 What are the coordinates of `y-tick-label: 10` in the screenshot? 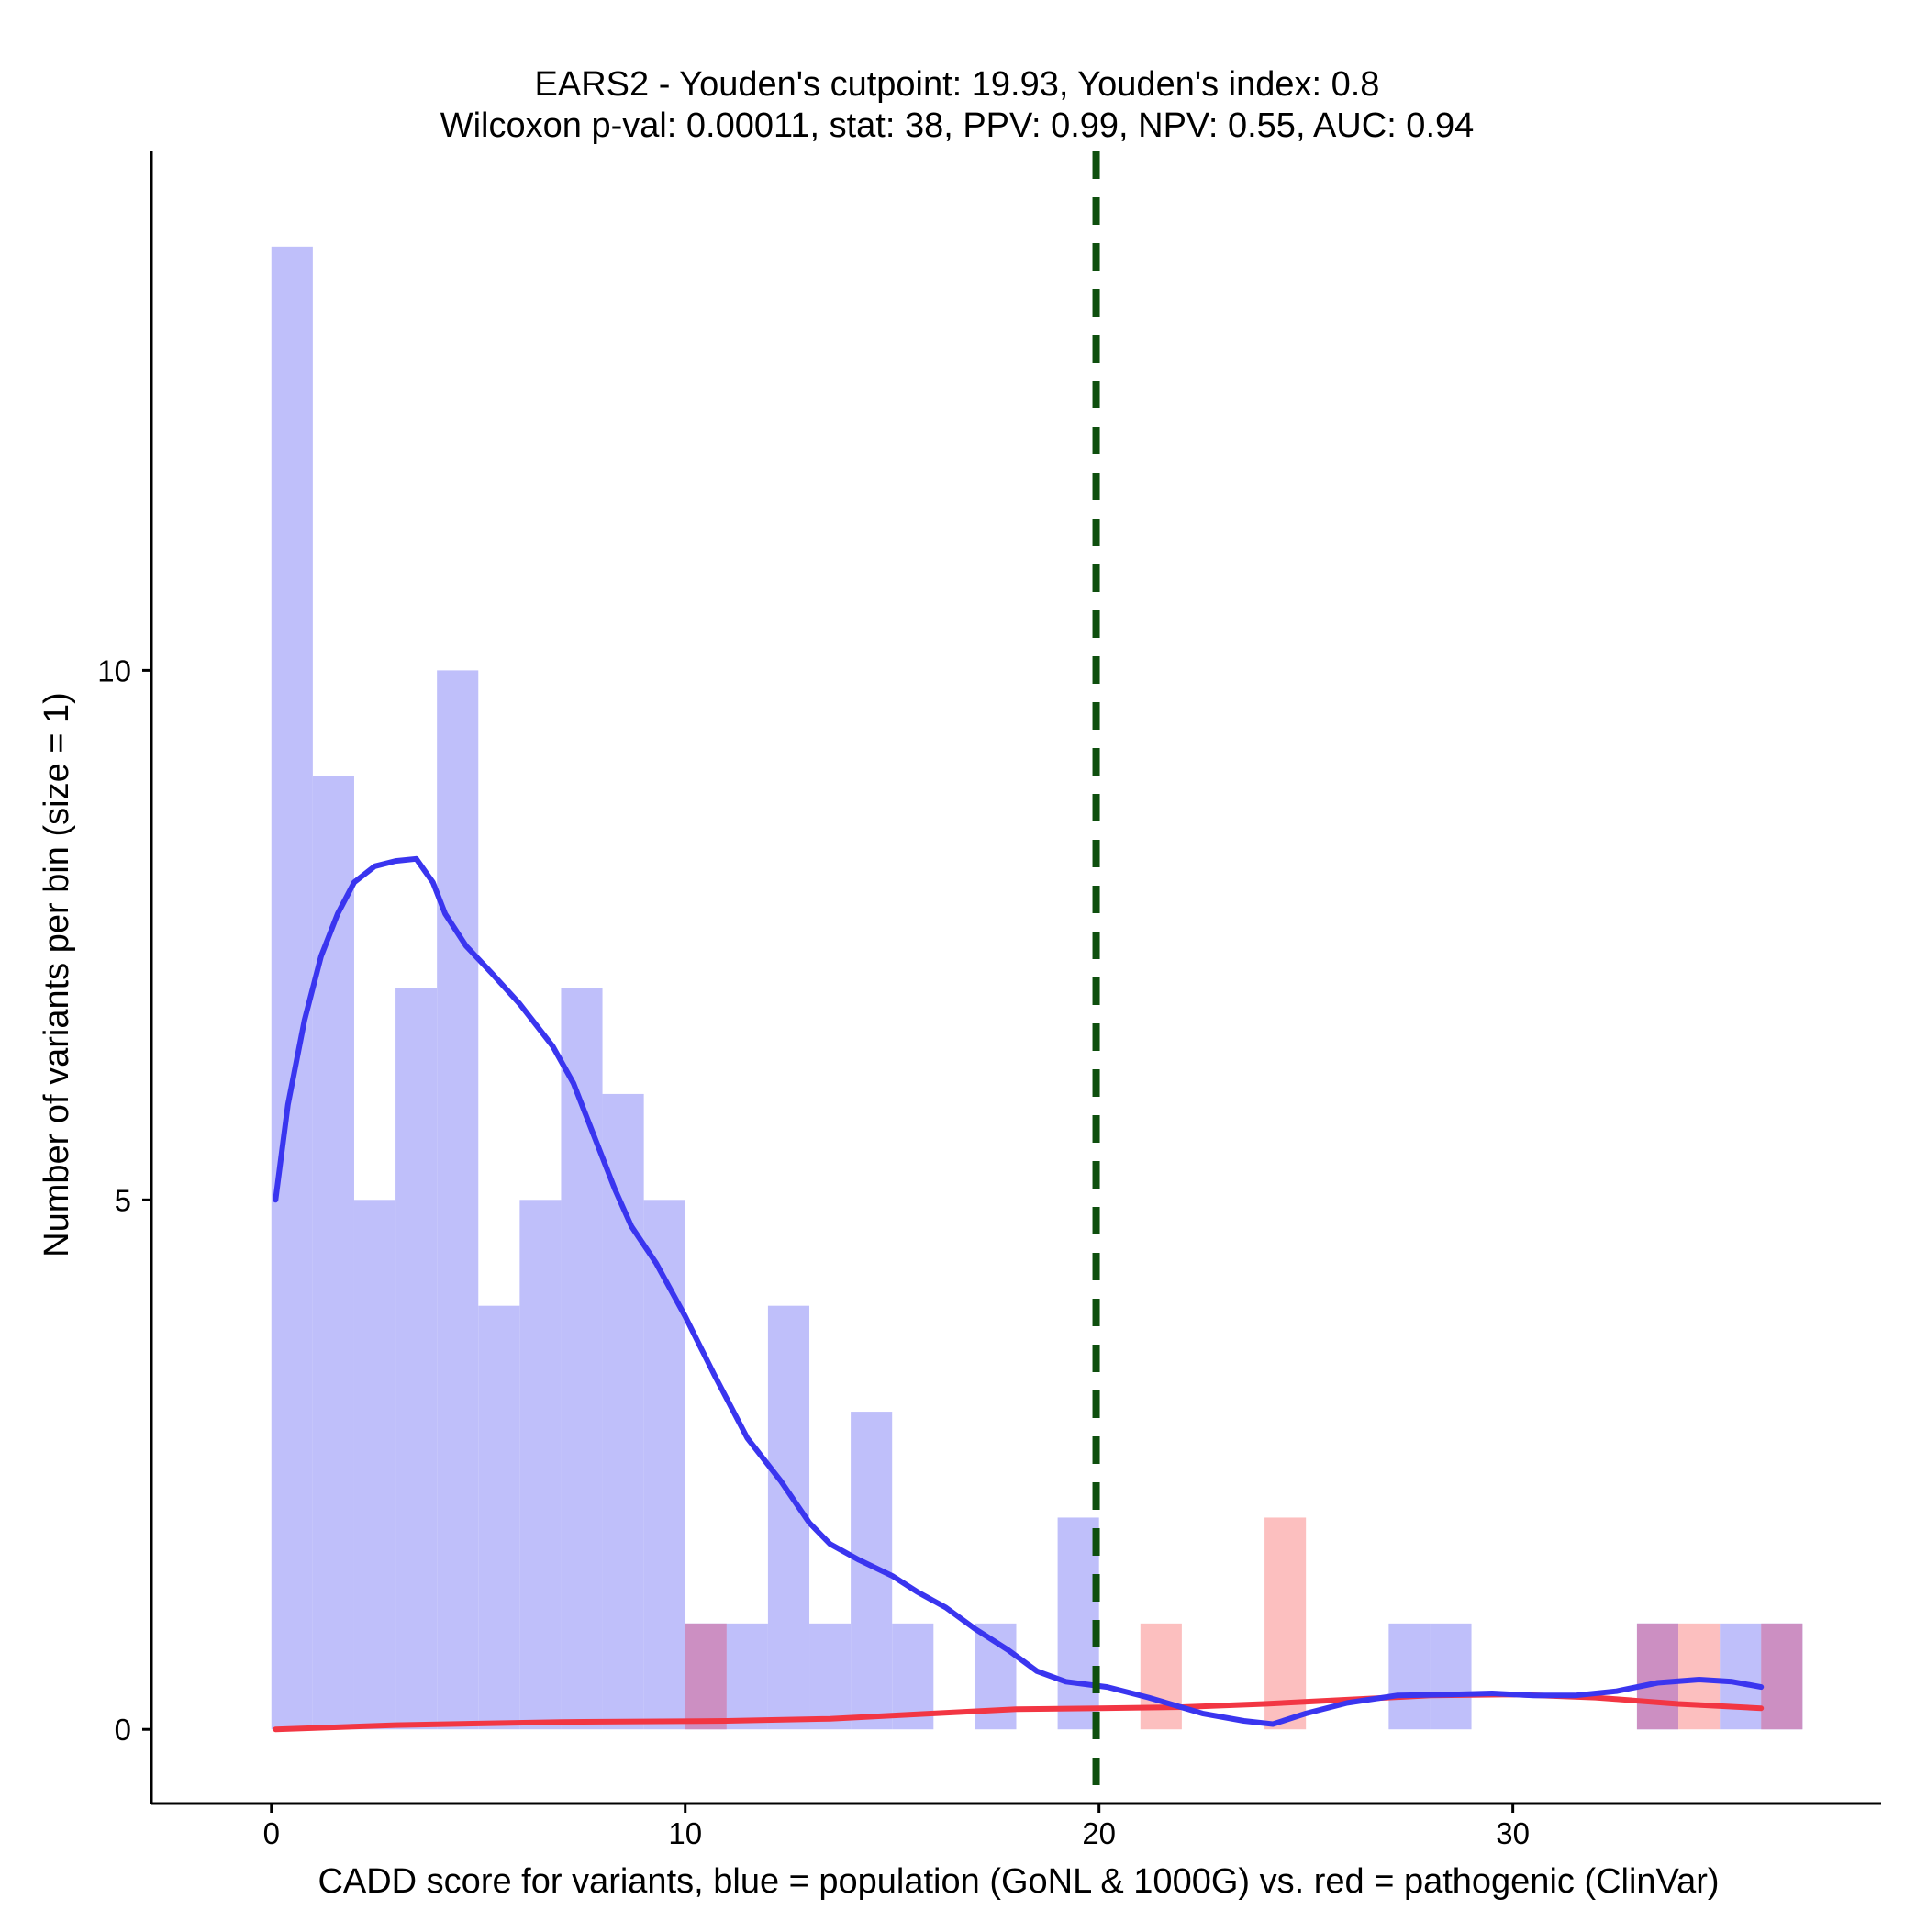 It's located at (114, 670).